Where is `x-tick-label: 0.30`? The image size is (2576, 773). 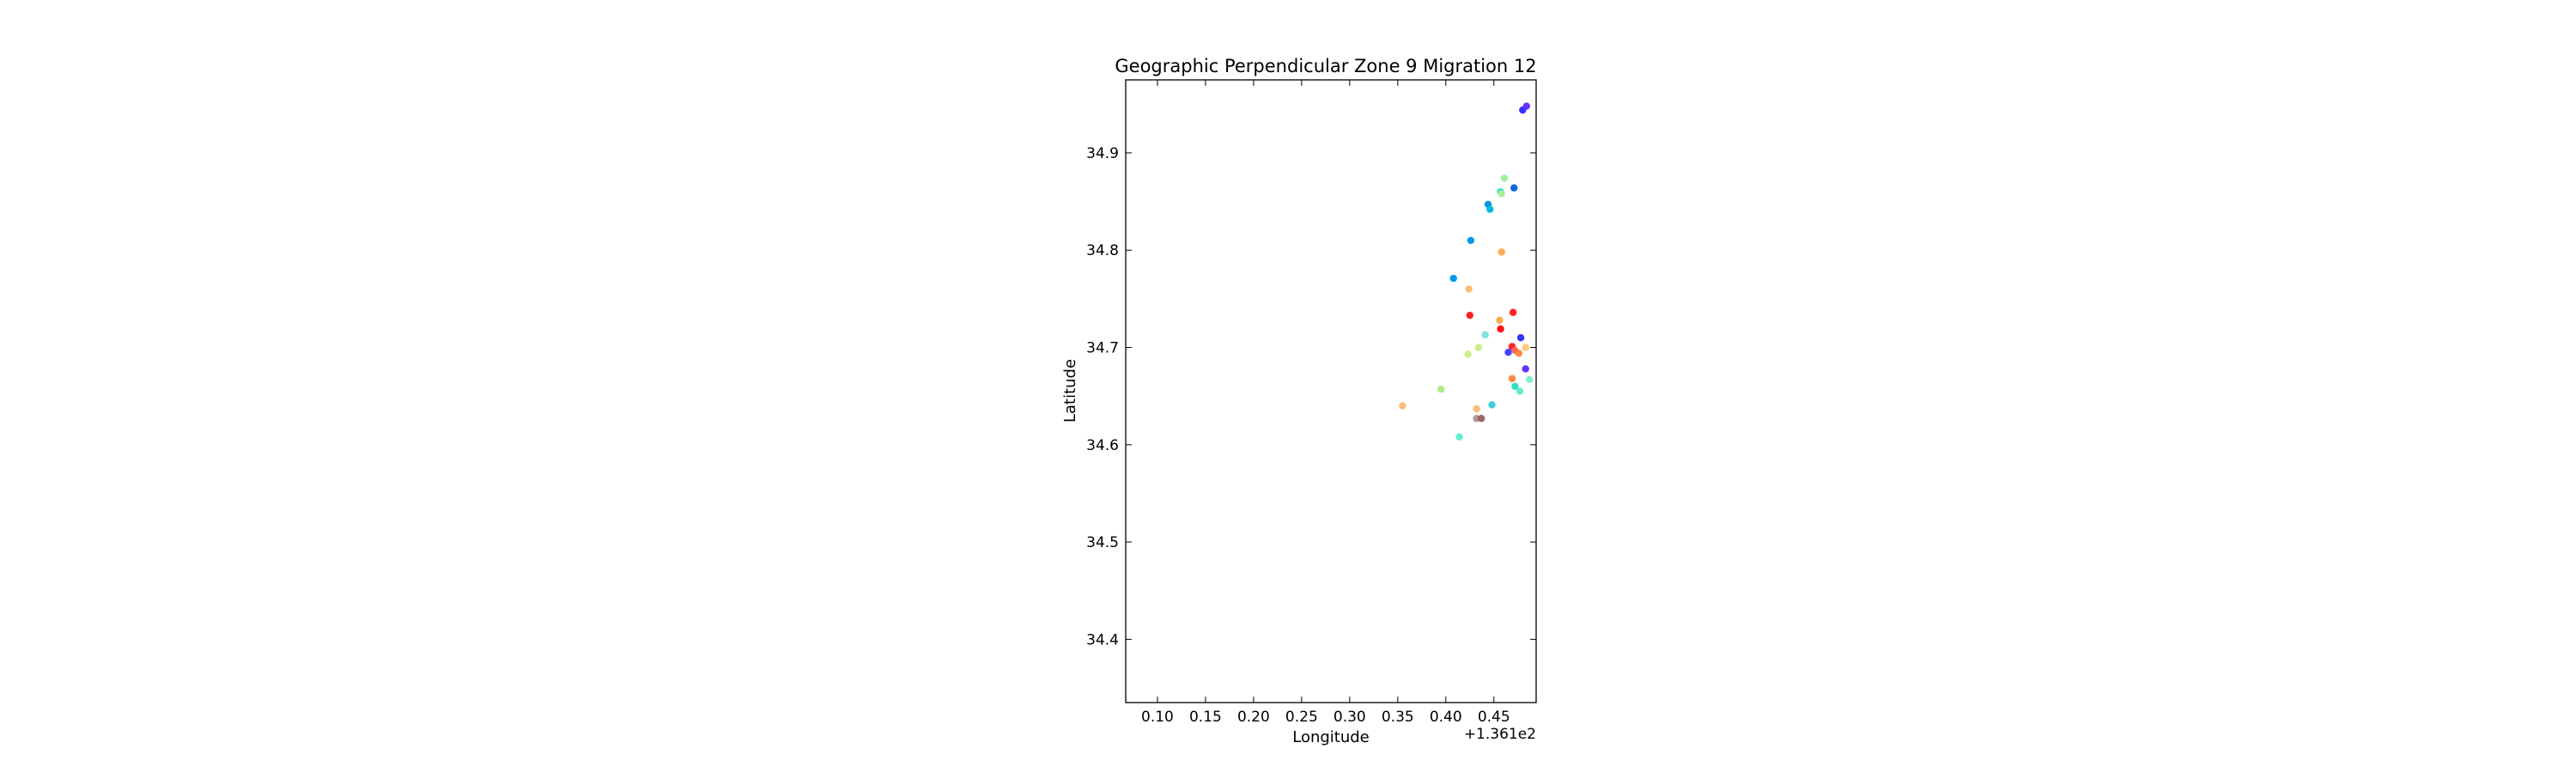 x-tick-label: 0.30 is located at coordinates (1350, 717).